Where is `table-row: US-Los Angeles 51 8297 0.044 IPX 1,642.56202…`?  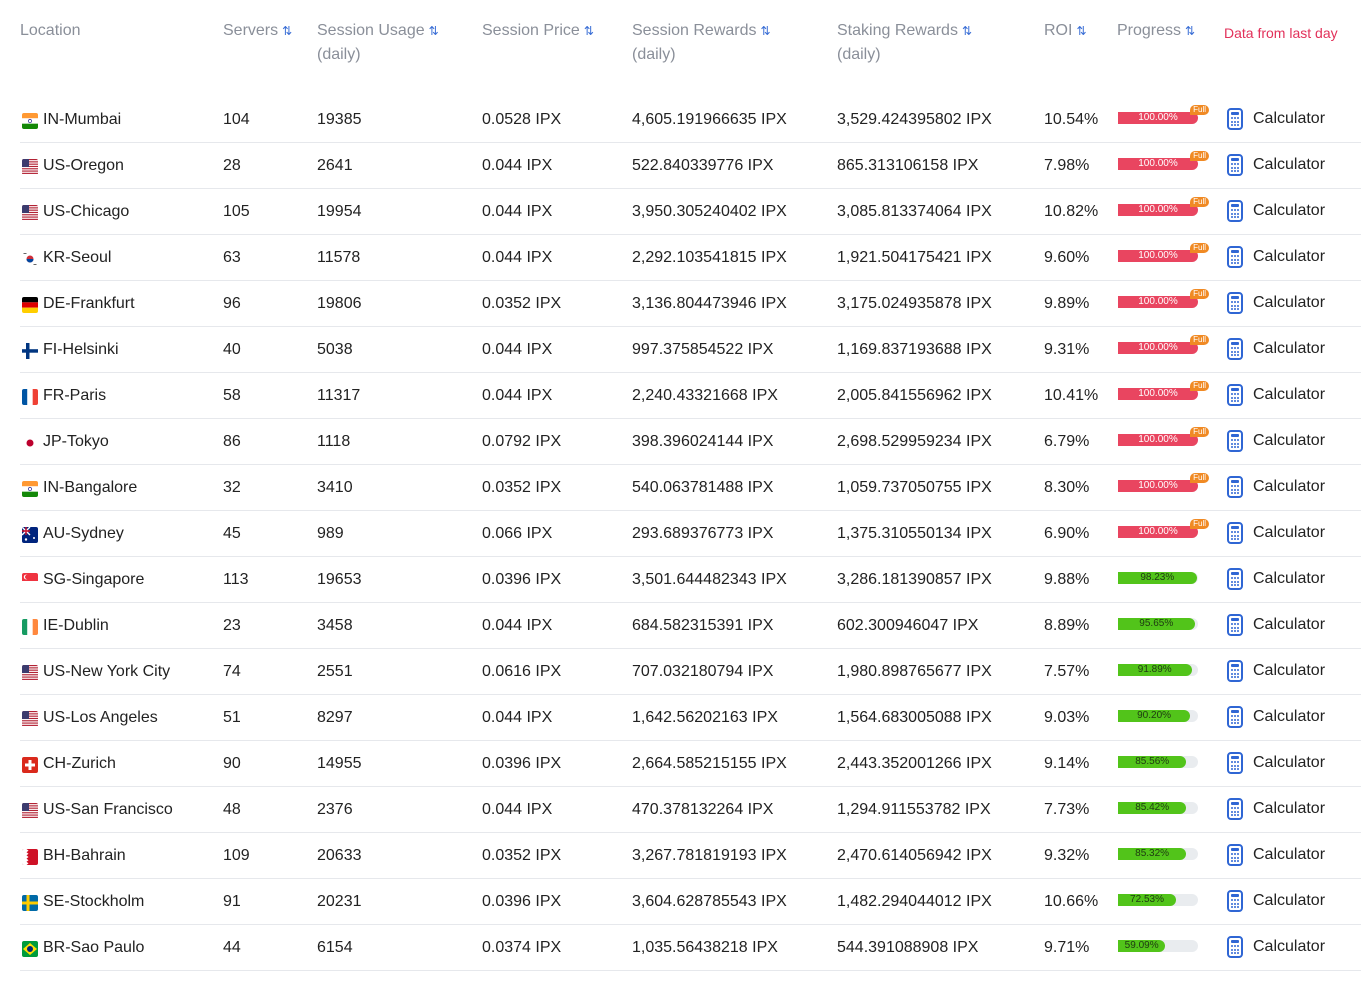 table-row: US-Los Angeles 51 8297 0.044 IPX 1,642.56202… is located at coordinates (690, 718).